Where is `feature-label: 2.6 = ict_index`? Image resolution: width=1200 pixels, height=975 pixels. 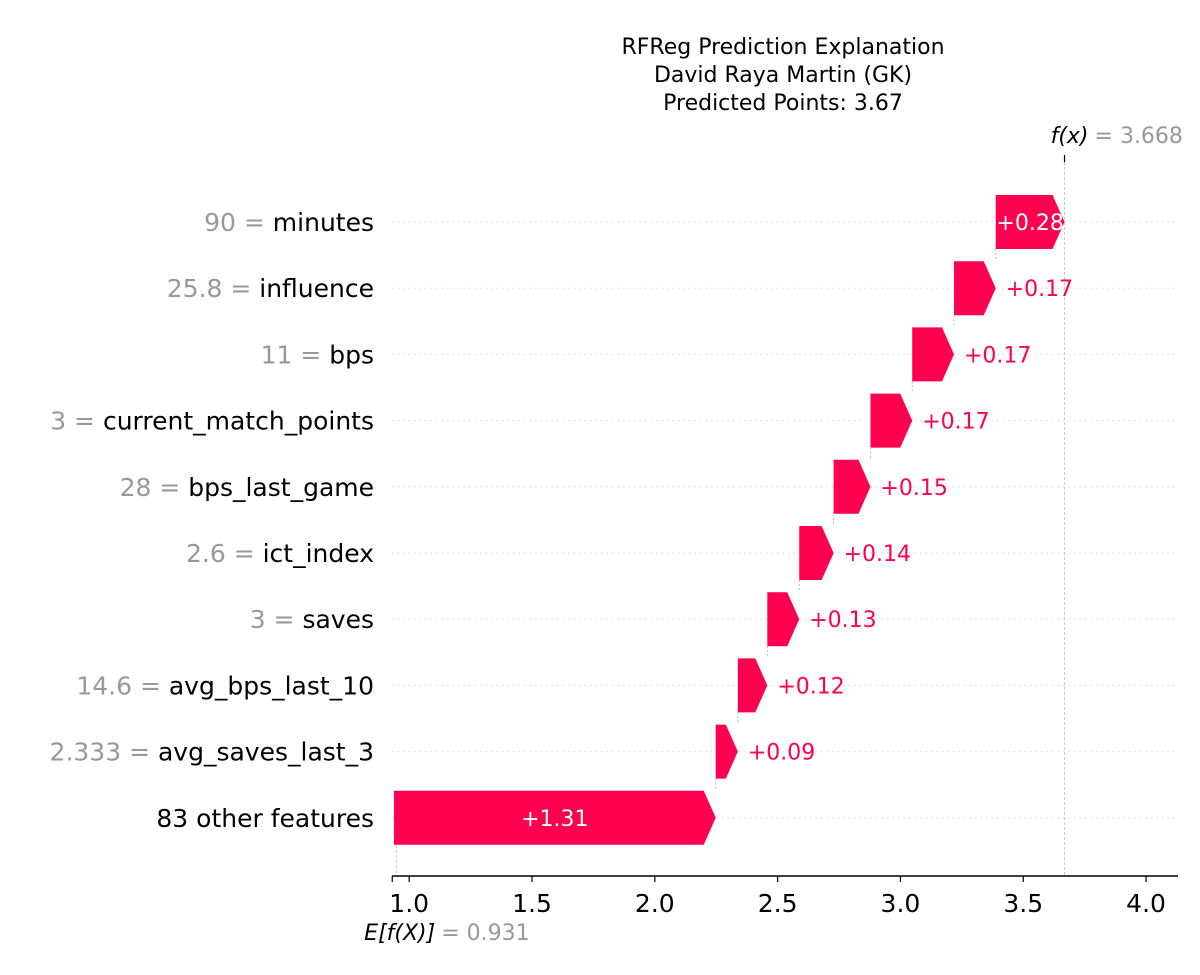
feature-label: 2.6 = ict_index is located at coordinates (280, 553).